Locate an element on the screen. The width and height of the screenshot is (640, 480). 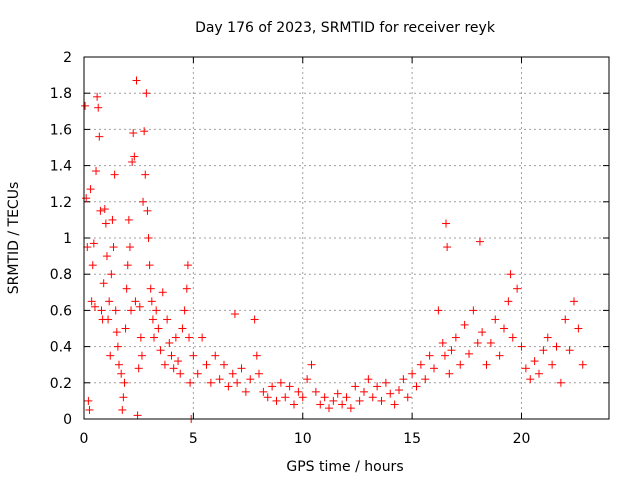
y-axis-label: SRMTID / TECUs is located at coordinates (14, 238).